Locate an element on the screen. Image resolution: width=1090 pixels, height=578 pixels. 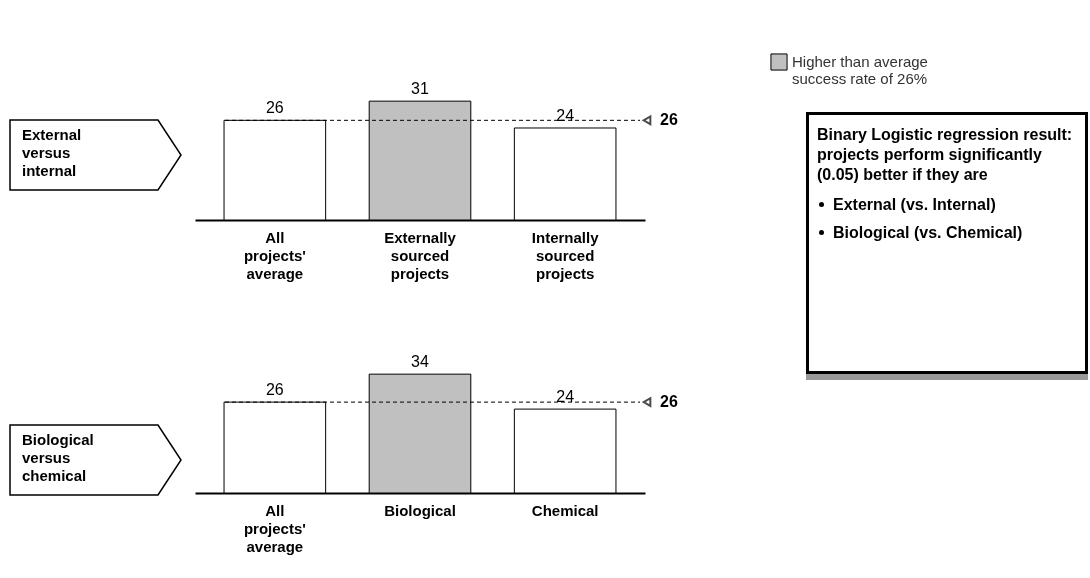
x-tick-label: Internally sourced projects is located at coordinates (565, 255).